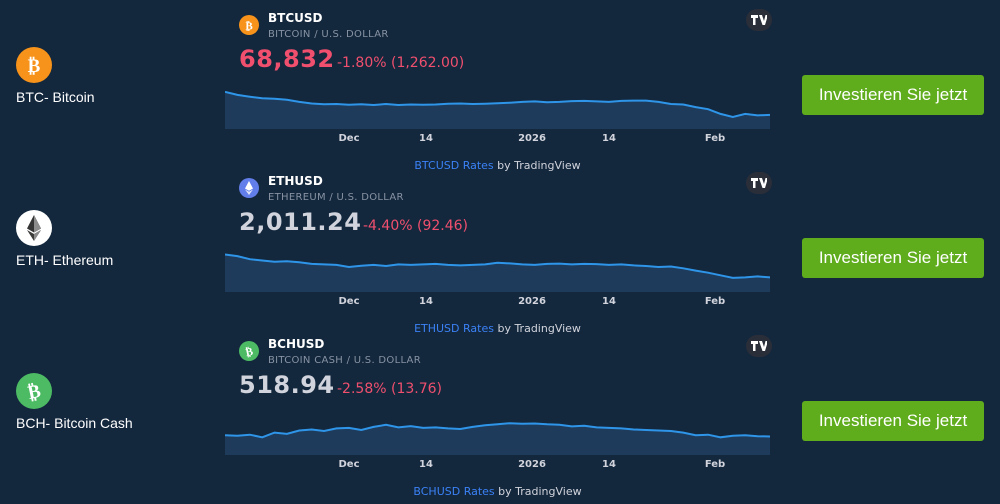 Image resolution: width=1000 pixels, height=504 pixels. I want to click on invest-button-bch: Investieren Sie jetzt, so click(893, 421).